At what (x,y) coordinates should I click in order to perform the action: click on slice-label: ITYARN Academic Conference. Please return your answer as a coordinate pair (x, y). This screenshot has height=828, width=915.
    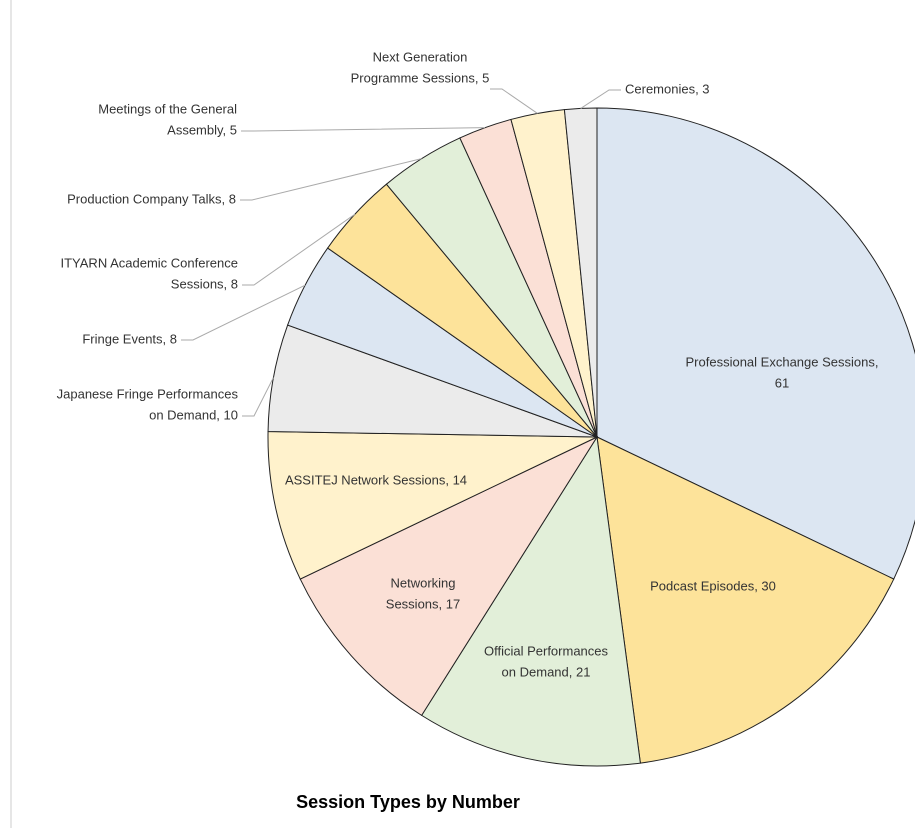
    Looking at the image, I should click on (150, 262).